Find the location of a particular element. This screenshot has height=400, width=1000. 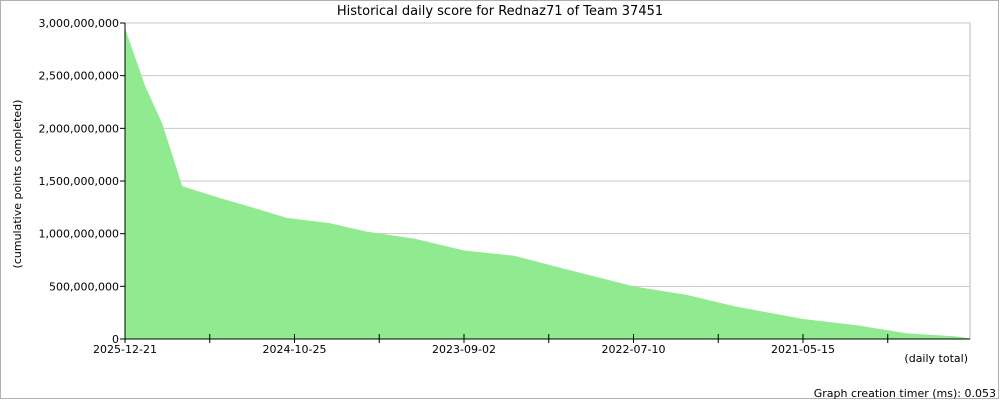

y-tick-label: 2,000,000,000 is located at coordinates (79, 128).